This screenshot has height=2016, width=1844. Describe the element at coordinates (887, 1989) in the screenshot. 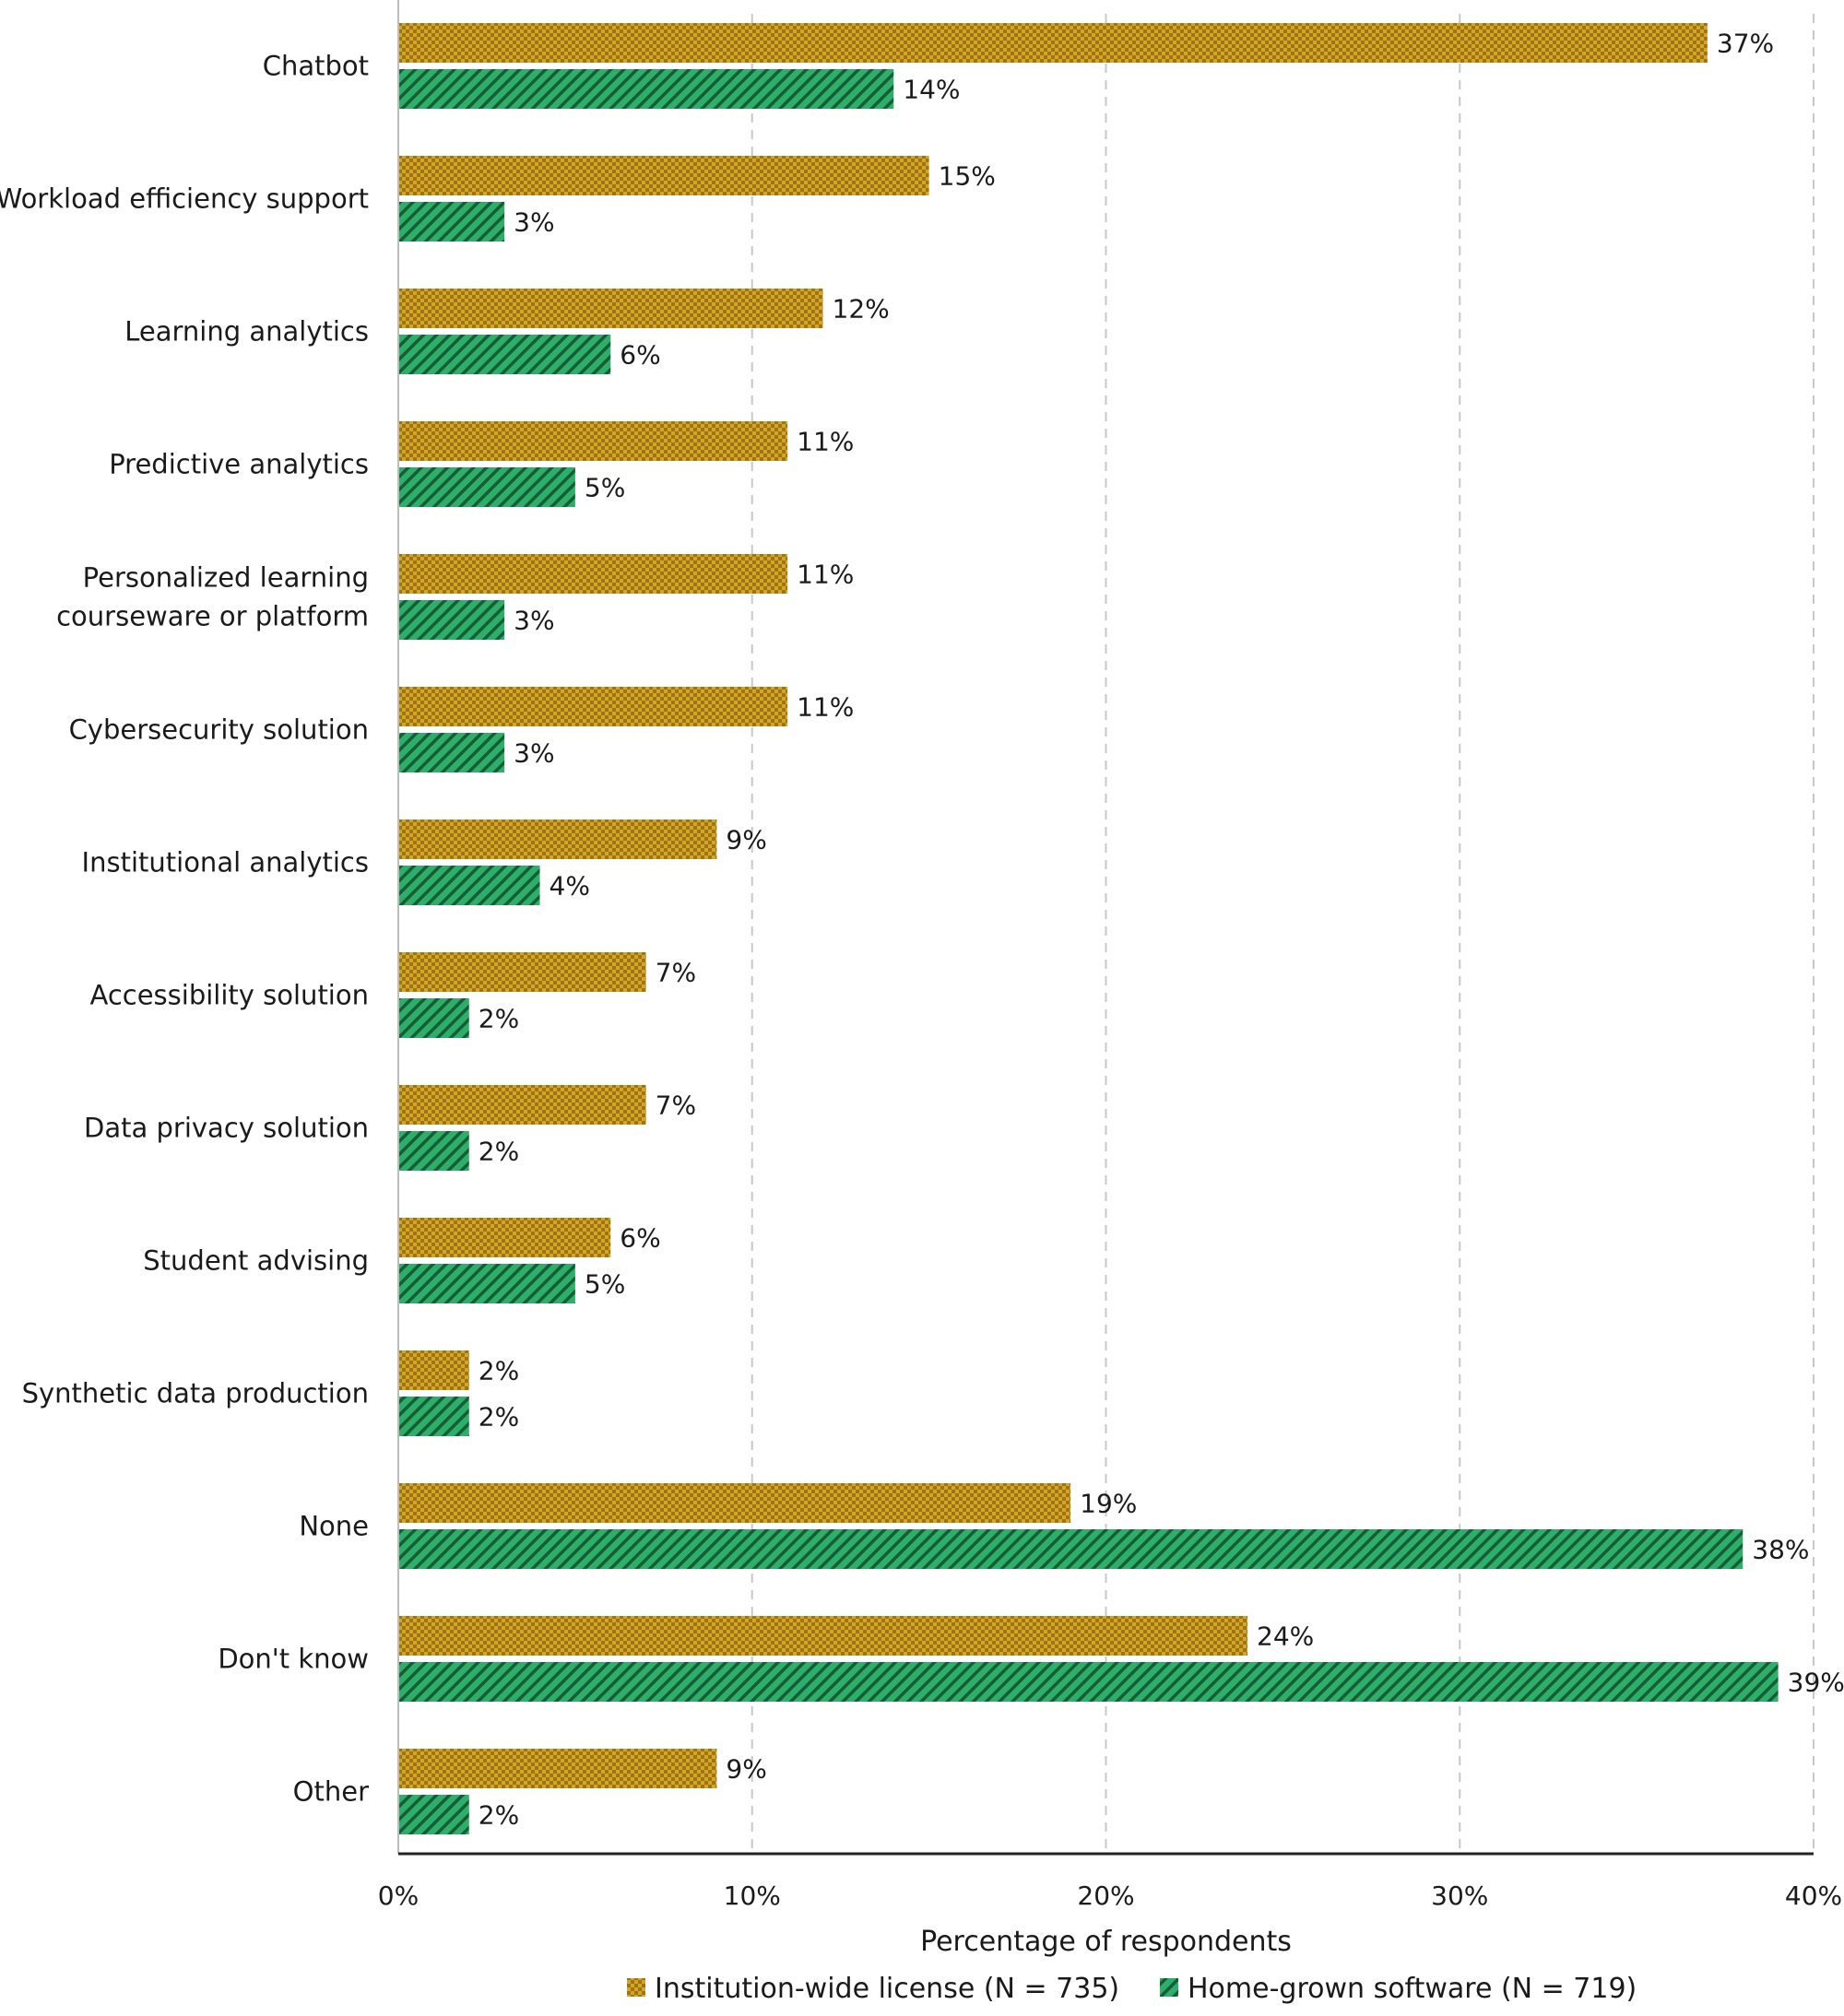

I see `legend-label-institution: Institution-wide license (N = 735)` at that location.